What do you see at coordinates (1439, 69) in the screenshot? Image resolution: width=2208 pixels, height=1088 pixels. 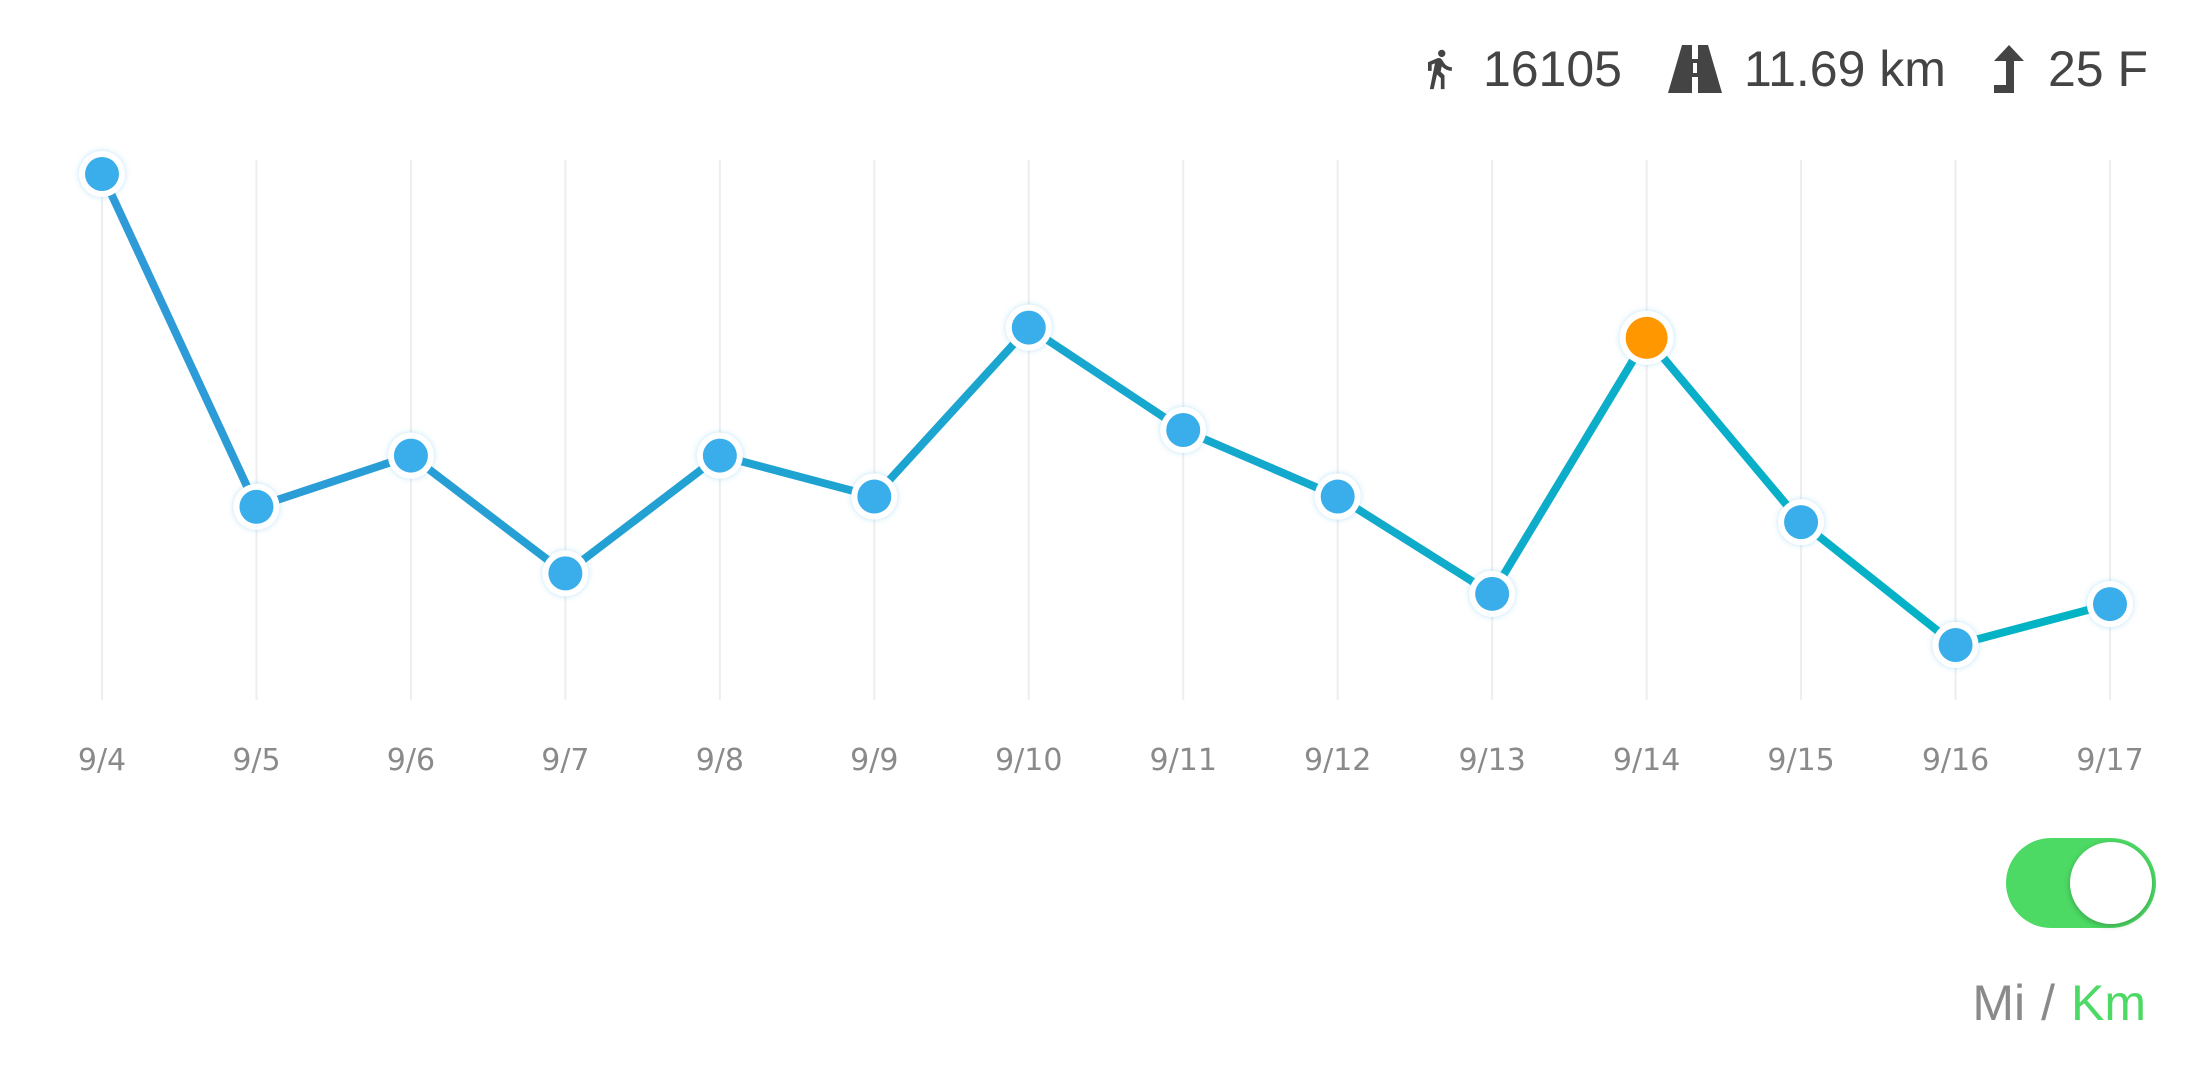 I see `walking-person-icon` at bounding box center [1439, 69].